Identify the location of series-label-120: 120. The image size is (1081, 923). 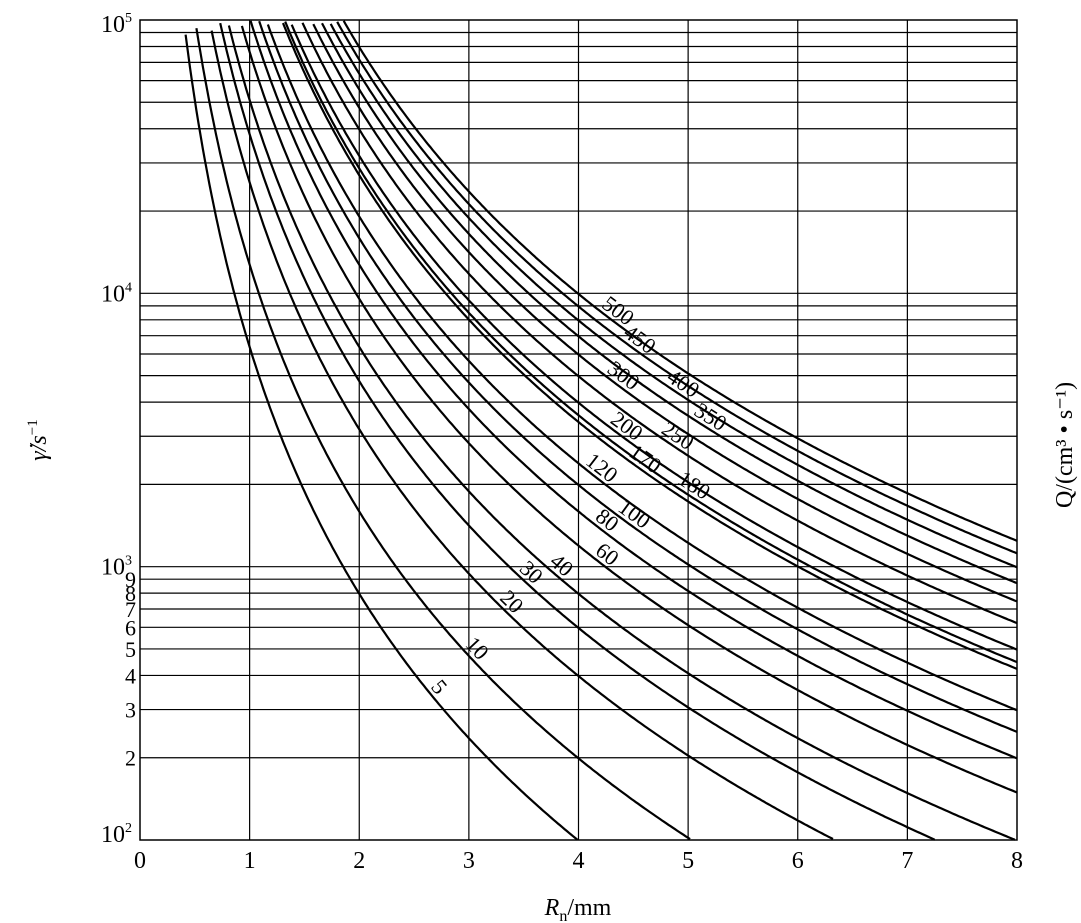
(601, 467).